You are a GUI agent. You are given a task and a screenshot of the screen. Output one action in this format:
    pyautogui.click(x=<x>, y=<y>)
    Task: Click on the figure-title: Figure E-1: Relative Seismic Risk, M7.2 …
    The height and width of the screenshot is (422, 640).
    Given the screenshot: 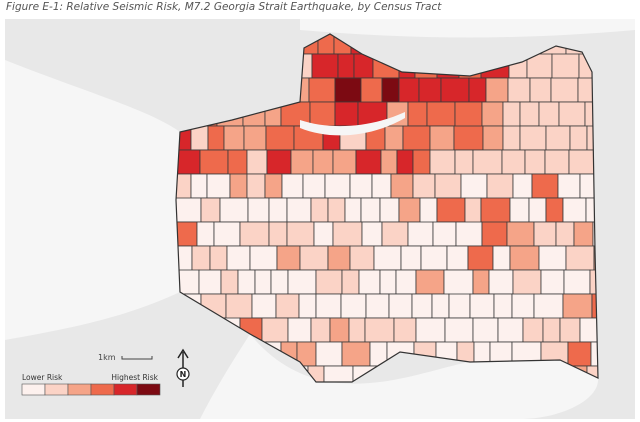 What is the action you would take?
    pyautogui.click(x=224, y=7)
    